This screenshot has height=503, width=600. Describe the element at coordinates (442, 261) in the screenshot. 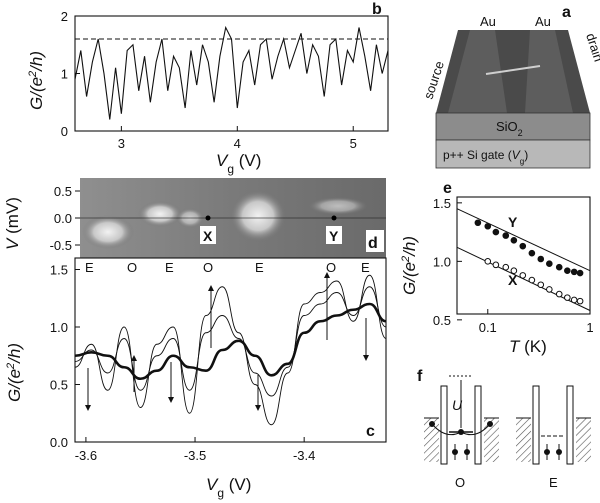

I see `panel-e-ytick-label: 1.0` at that location.